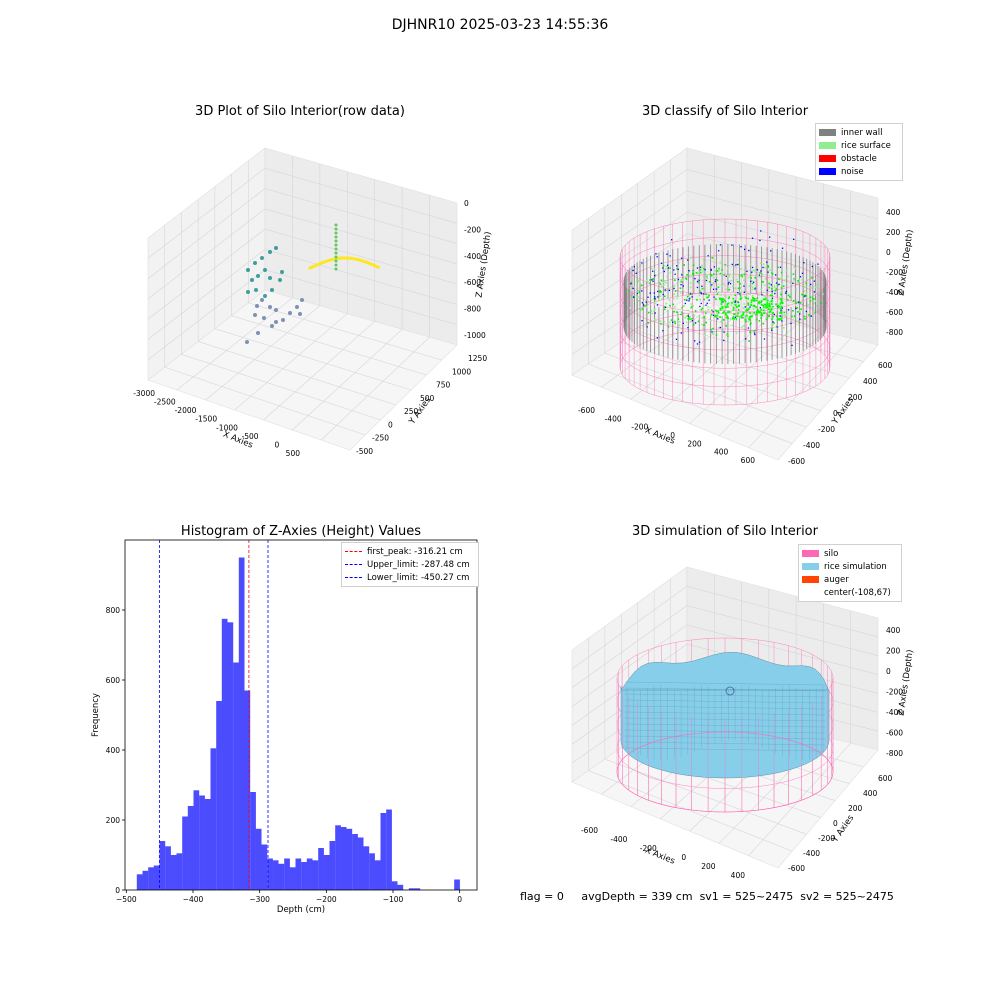 Image resolution: width=1000 pixels, height=1000 pixels. I want to click on legend-swatch, so click(827, 132).